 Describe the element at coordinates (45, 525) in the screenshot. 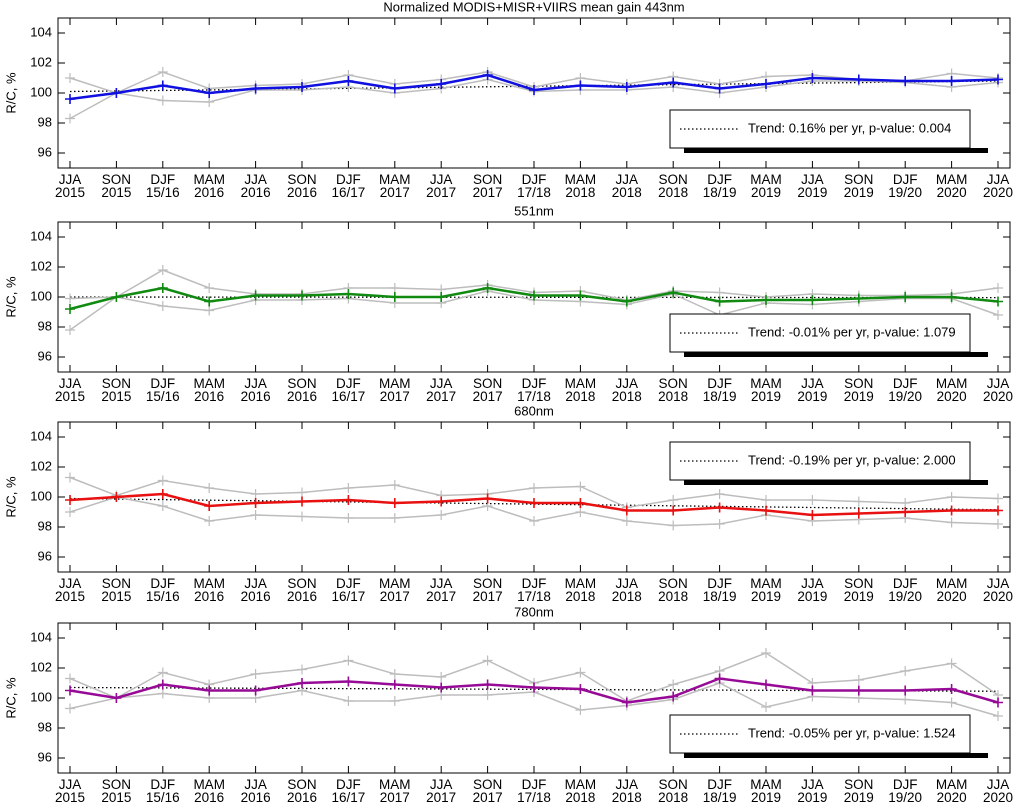

I see `y-tick-label: 98` at that location.